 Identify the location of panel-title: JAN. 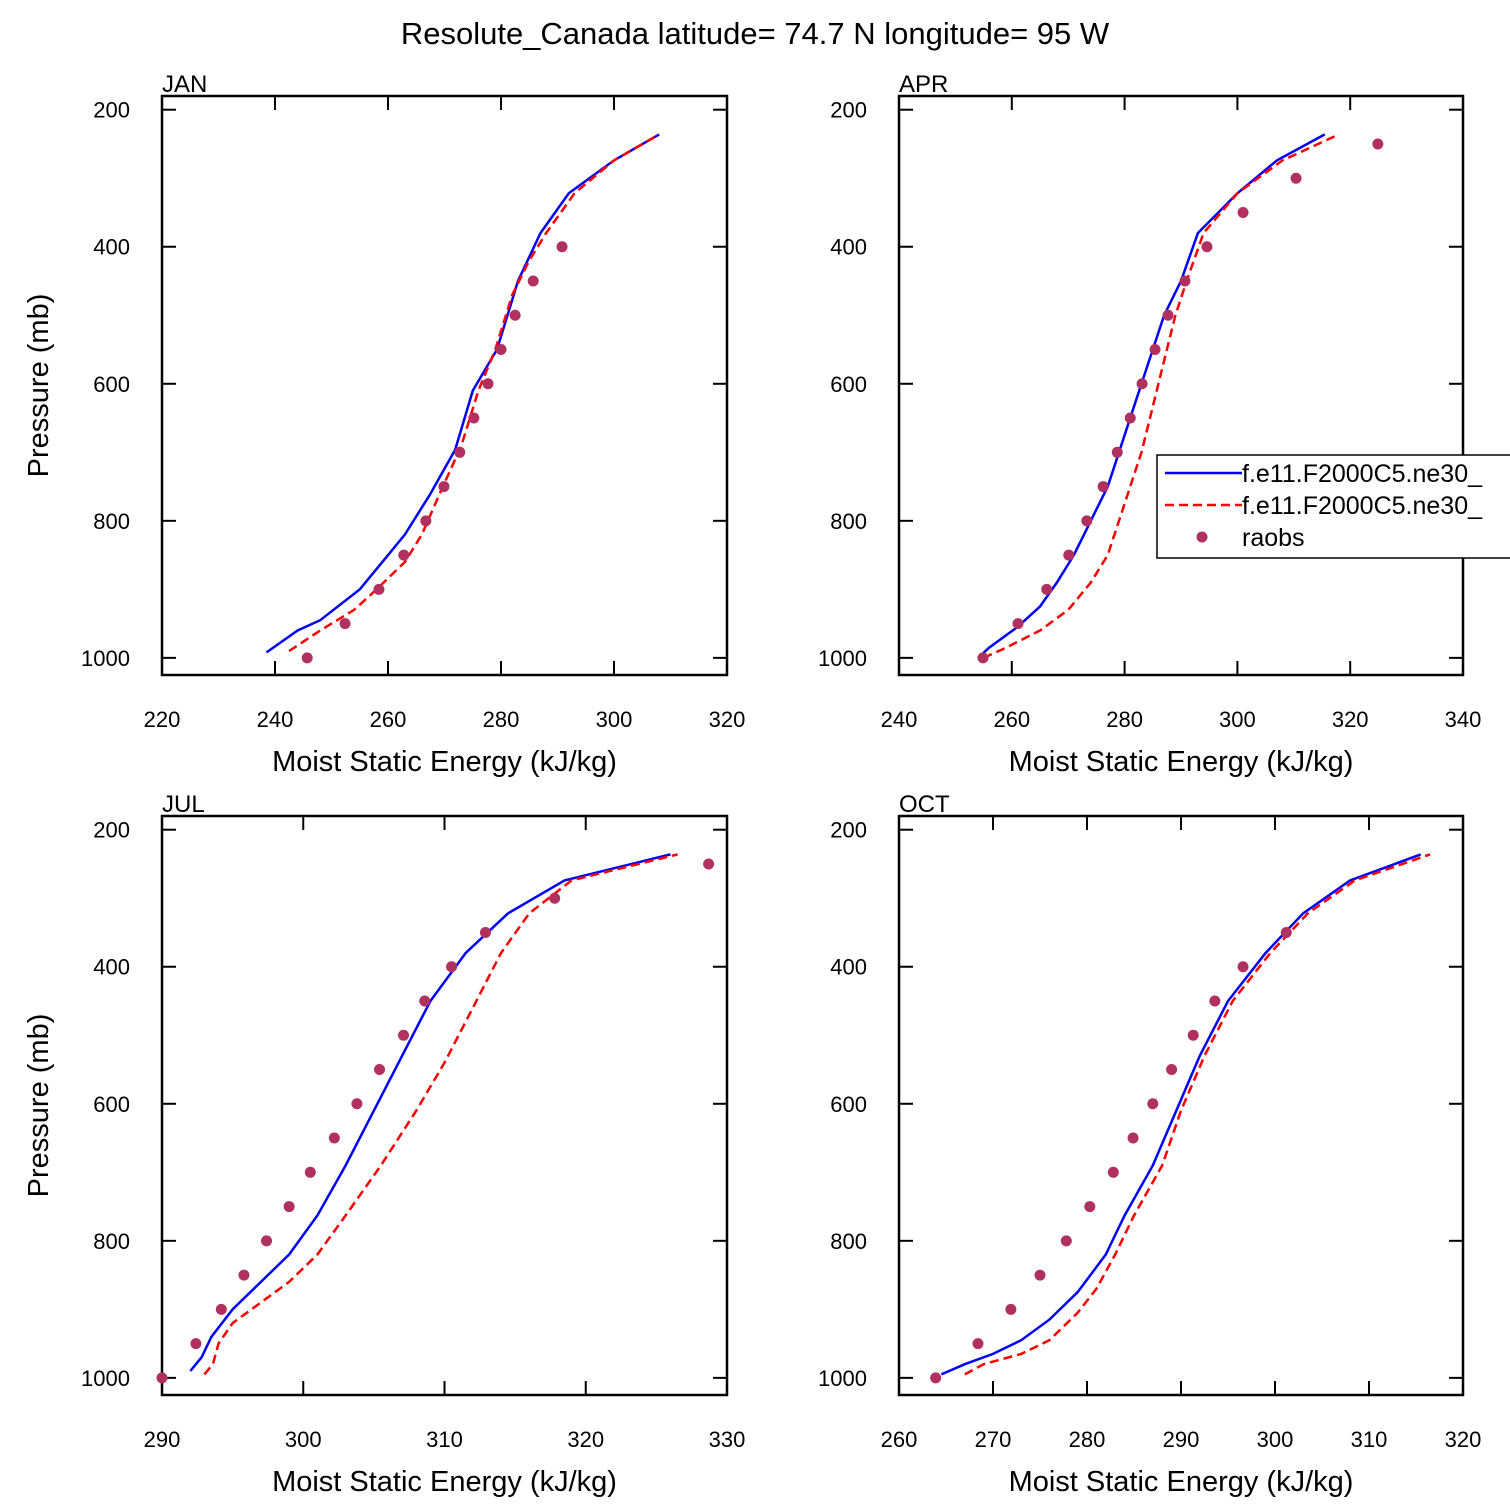
(184, 84).